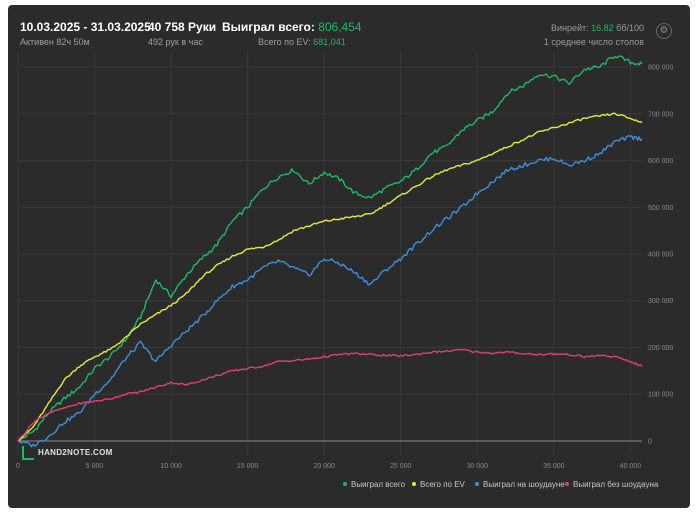  What do you see at coordinates (28, 453) in the screenshot?
I see `logo-mark-icon` at bounding box center [28, 453].